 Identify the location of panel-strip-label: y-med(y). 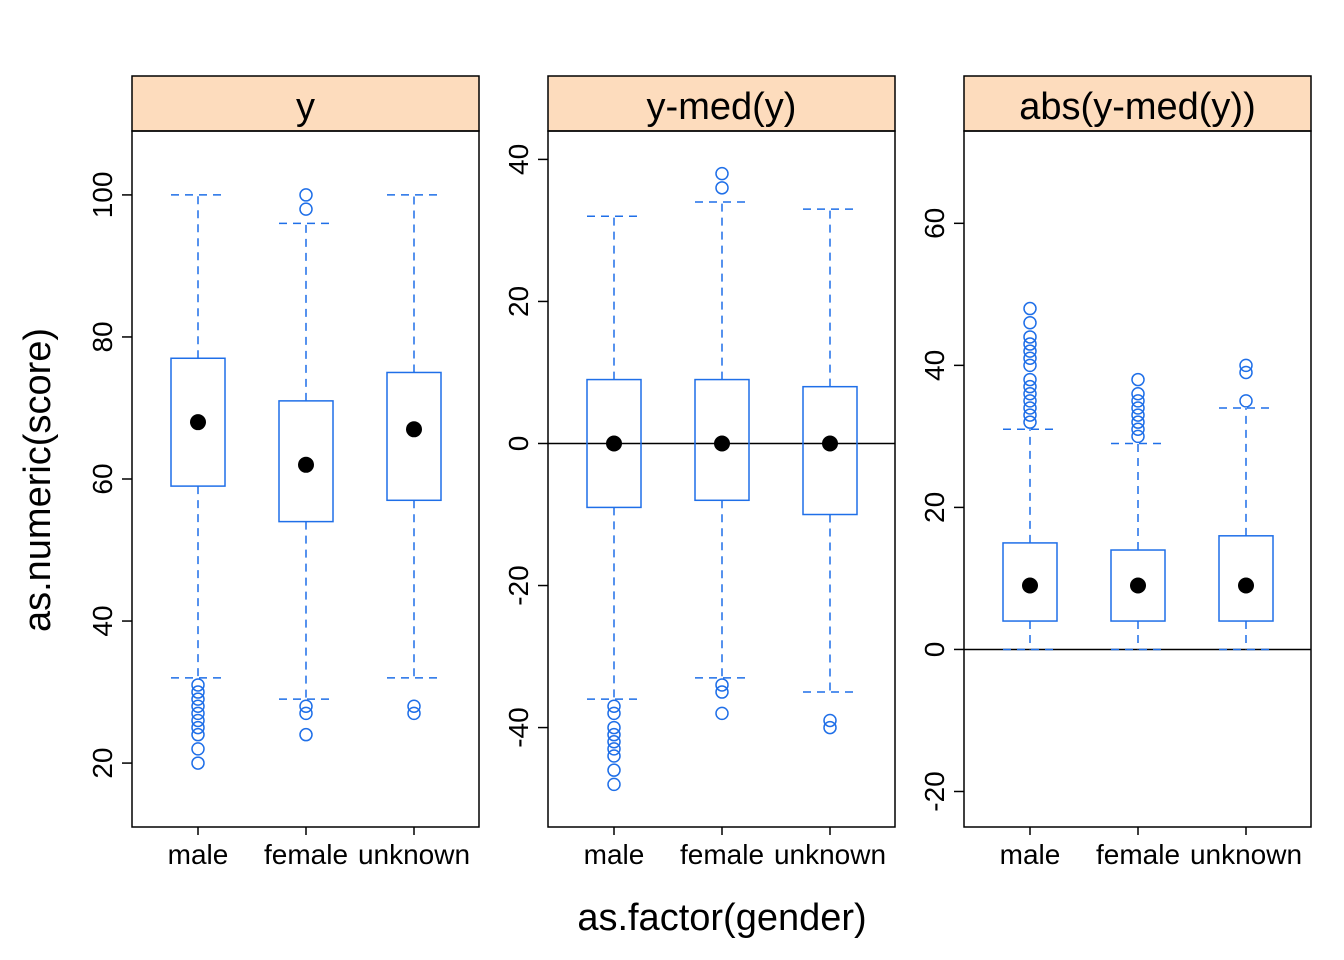
(722, 107).